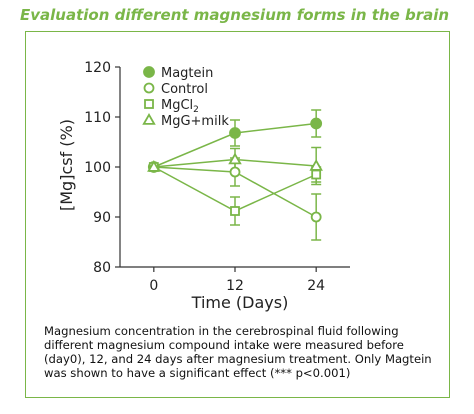  I want to click on y-tick-label: 120, so click(97, 68).